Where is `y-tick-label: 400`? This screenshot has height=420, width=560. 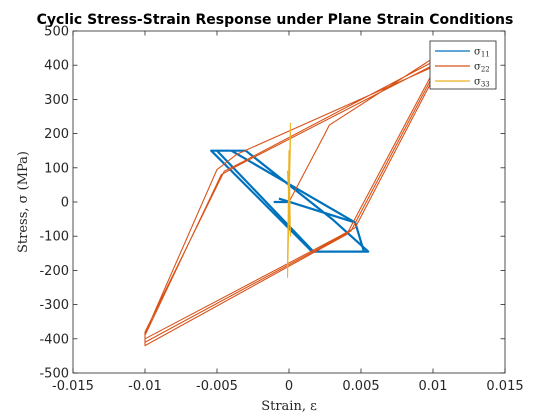
y-tick-label: 400 is located at coordinates (56, 66).